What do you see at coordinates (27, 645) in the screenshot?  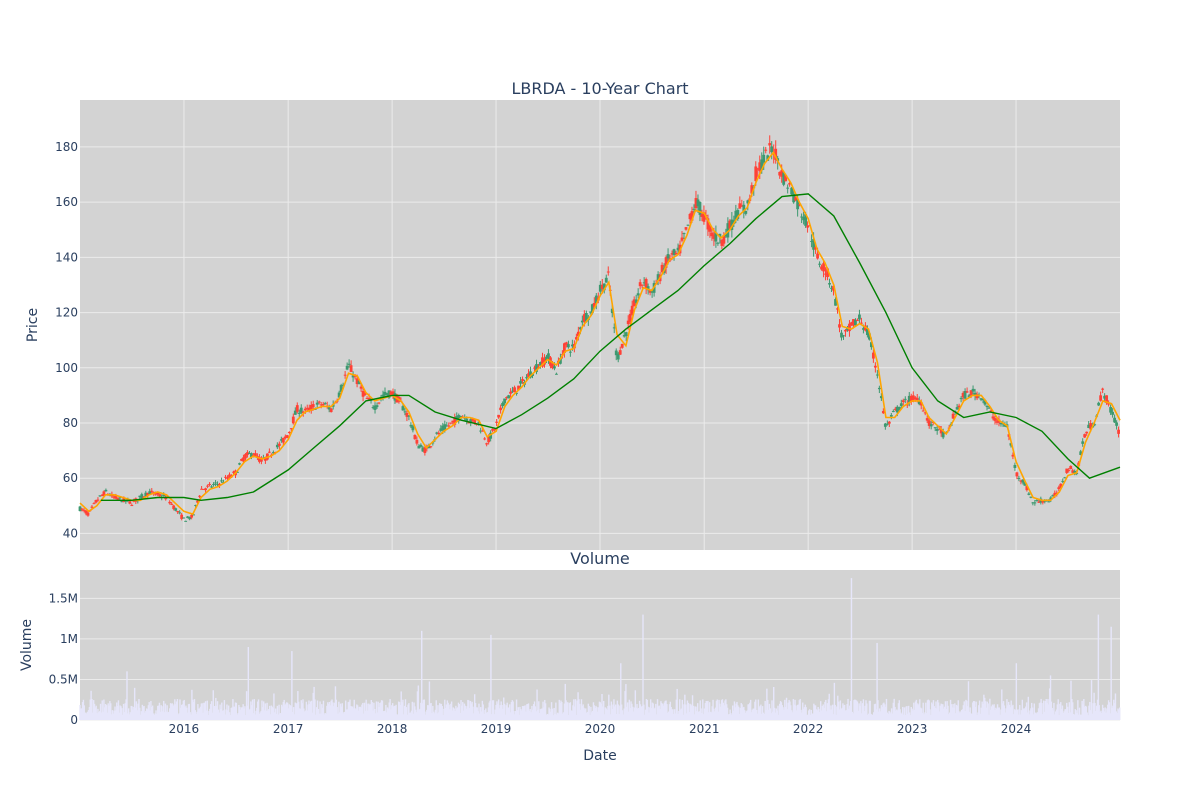 I see `volume-axis-label: Volume` at bounding box center [27, 645].